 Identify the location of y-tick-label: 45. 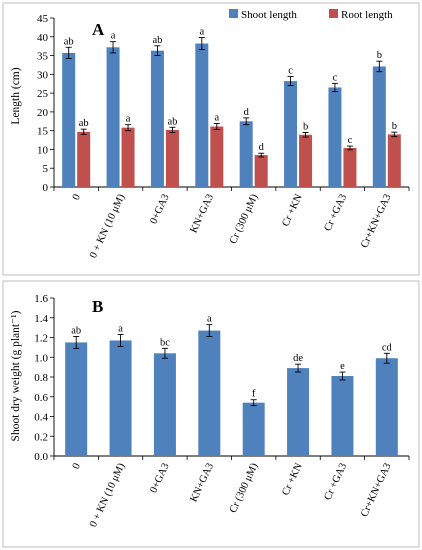
(43, 19).